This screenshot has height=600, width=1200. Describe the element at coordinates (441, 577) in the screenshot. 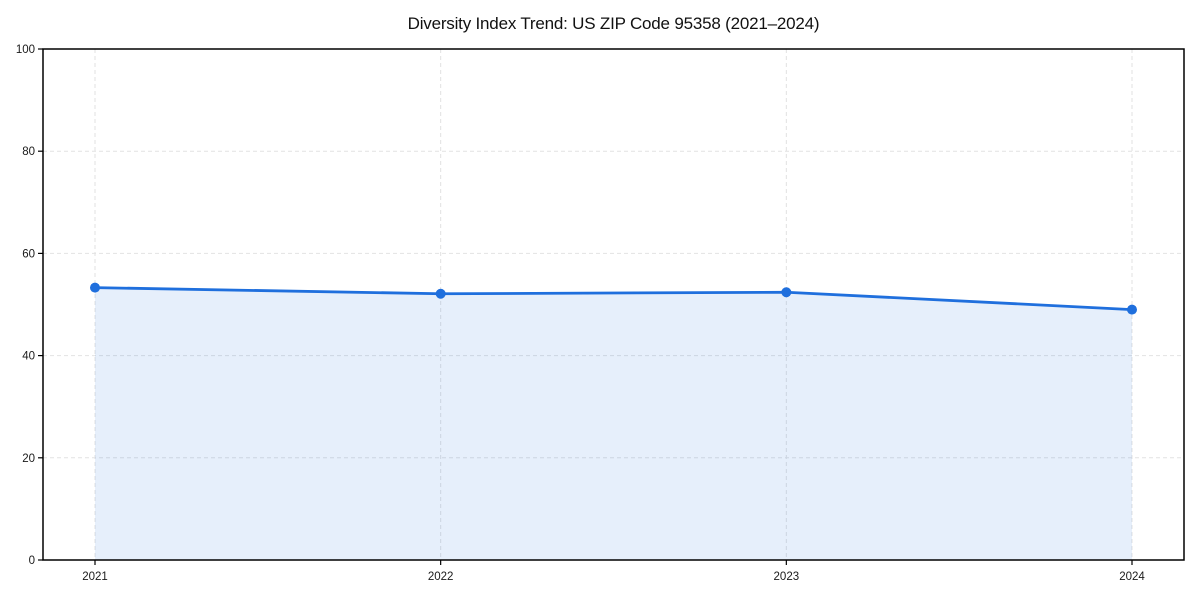

I see `x-tick-label: 2022` at that location.